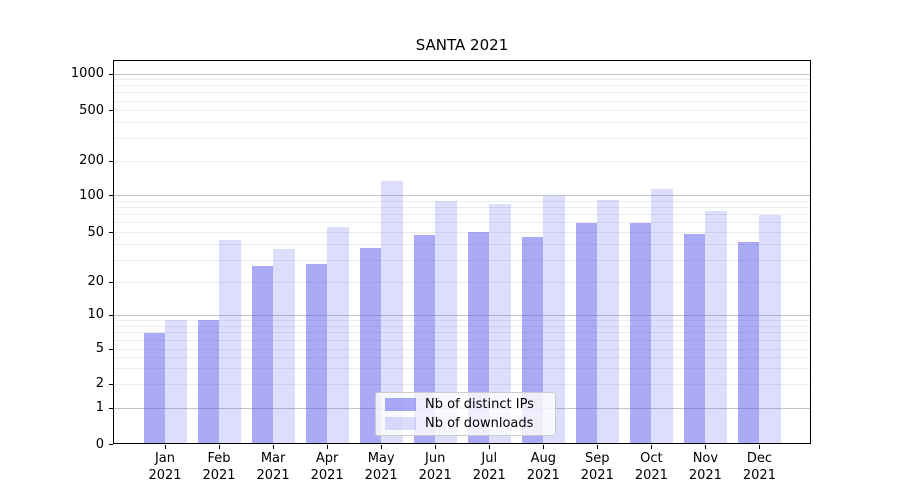 The width and height of the screenshot is (900, 500). What do you see at coordinates (91, 110) in the screenshot?
I see `y-tick-label: 500` at bounding box center [91, 110].